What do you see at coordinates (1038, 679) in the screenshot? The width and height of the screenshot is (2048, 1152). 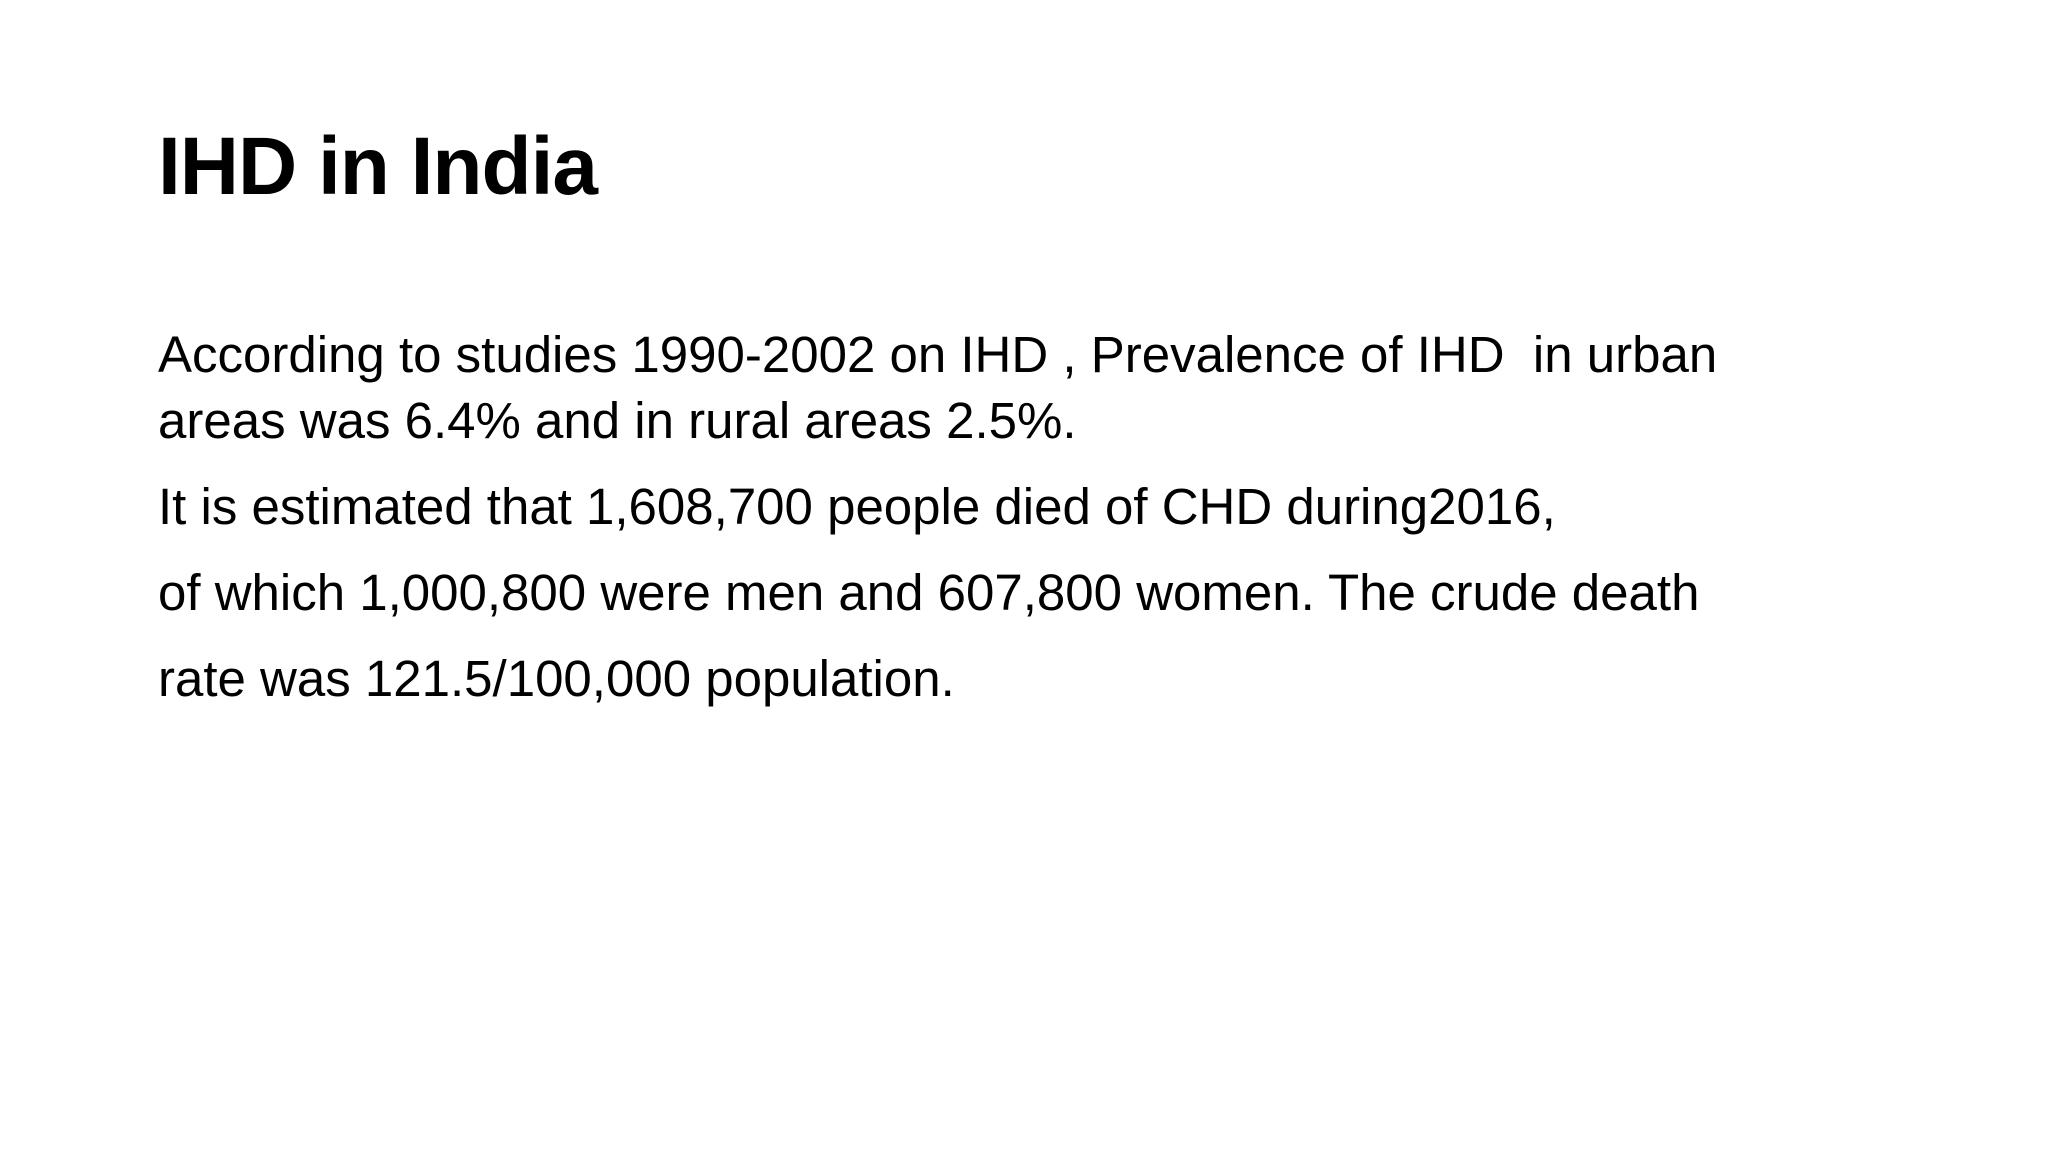 I see `body-paragraph-death-rate: rate was 121.5/100,000 population.` at bounding box center [1038, 679].